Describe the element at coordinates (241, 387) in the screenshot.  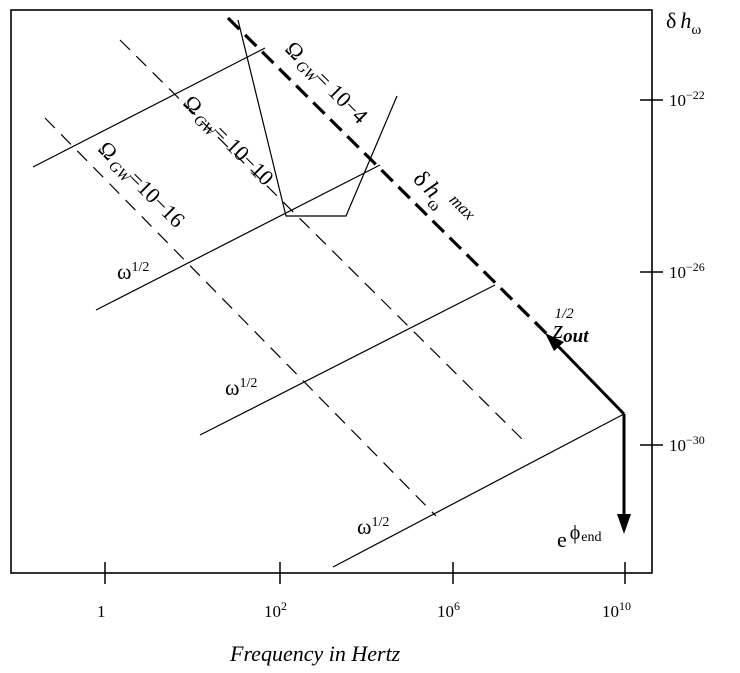
I see `omega-half-label-2: ω1/2` at that location.